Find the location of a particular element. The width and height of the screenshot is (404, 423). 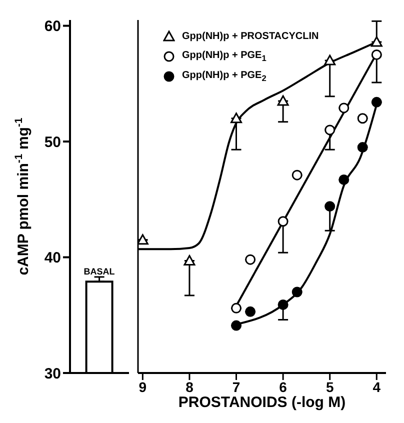

legend-label: Gpp(NH)p + PGE$_{2}$ is located at coordinates (224, 76).